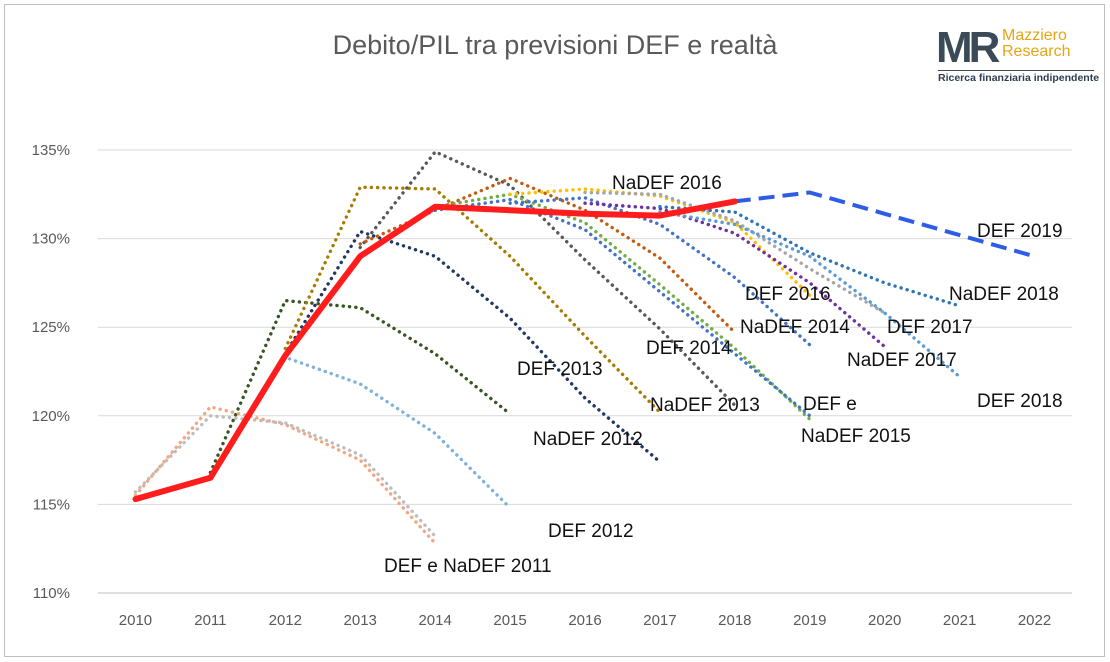 The width and height of the screenshot is (1110, 662). I want to click on series-line-def-2018, so click(810, 294).